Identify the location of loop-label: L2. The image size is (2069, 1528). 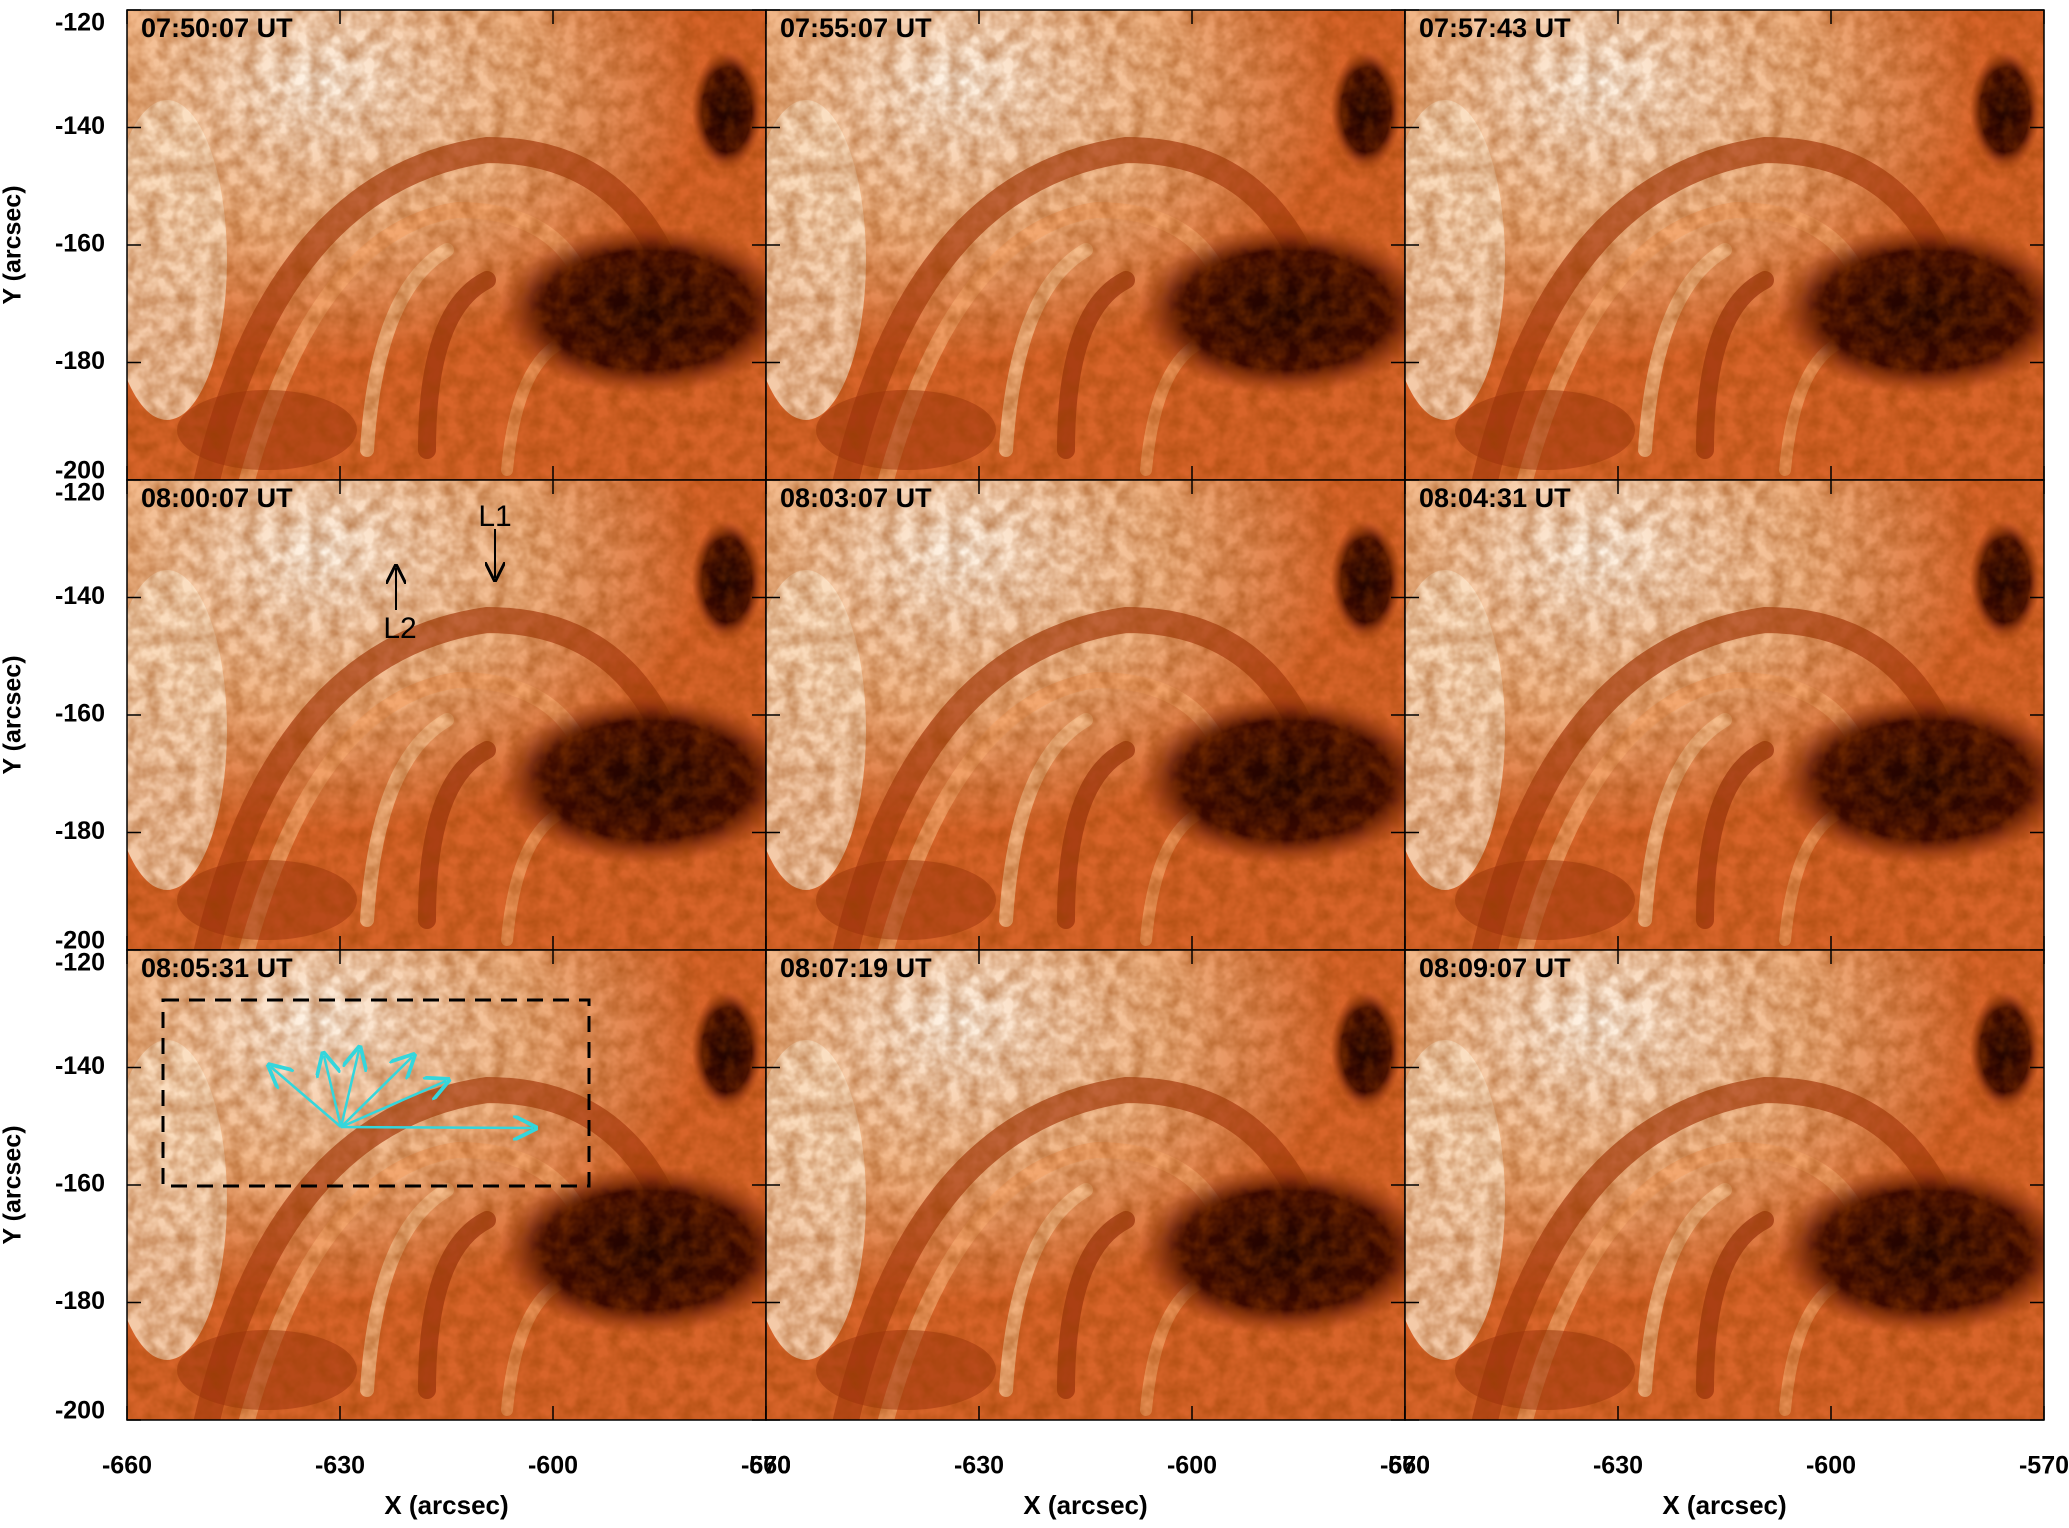
(399, 628).